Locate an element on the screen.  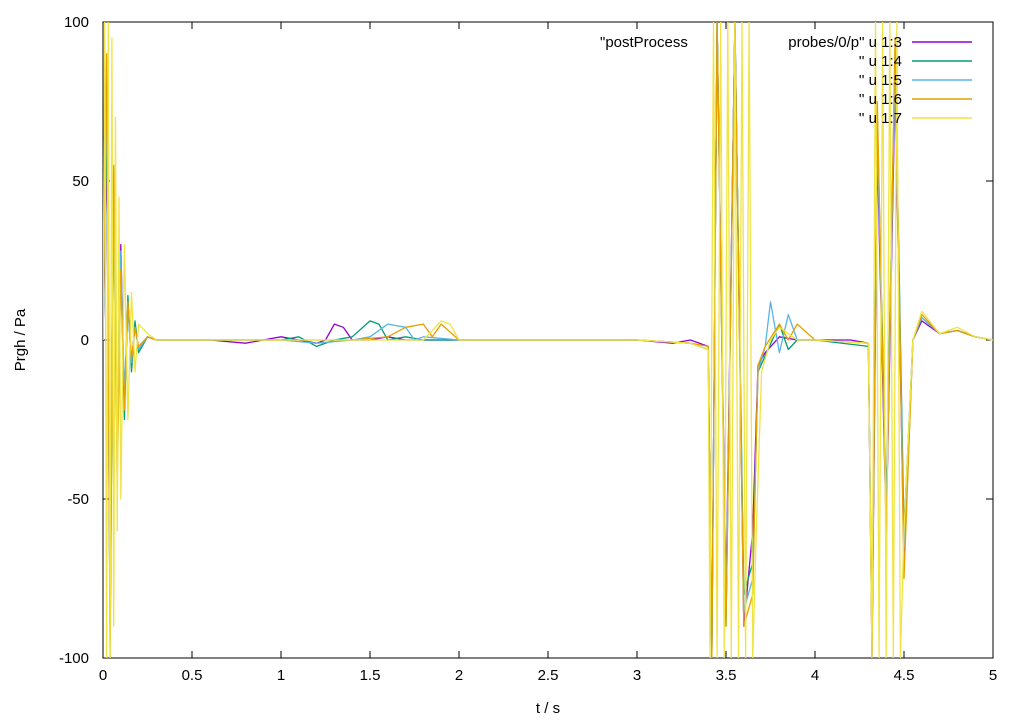
legend-label-1-tail: probes/0/p" u 1:3 is located at coordinates (845, 42).